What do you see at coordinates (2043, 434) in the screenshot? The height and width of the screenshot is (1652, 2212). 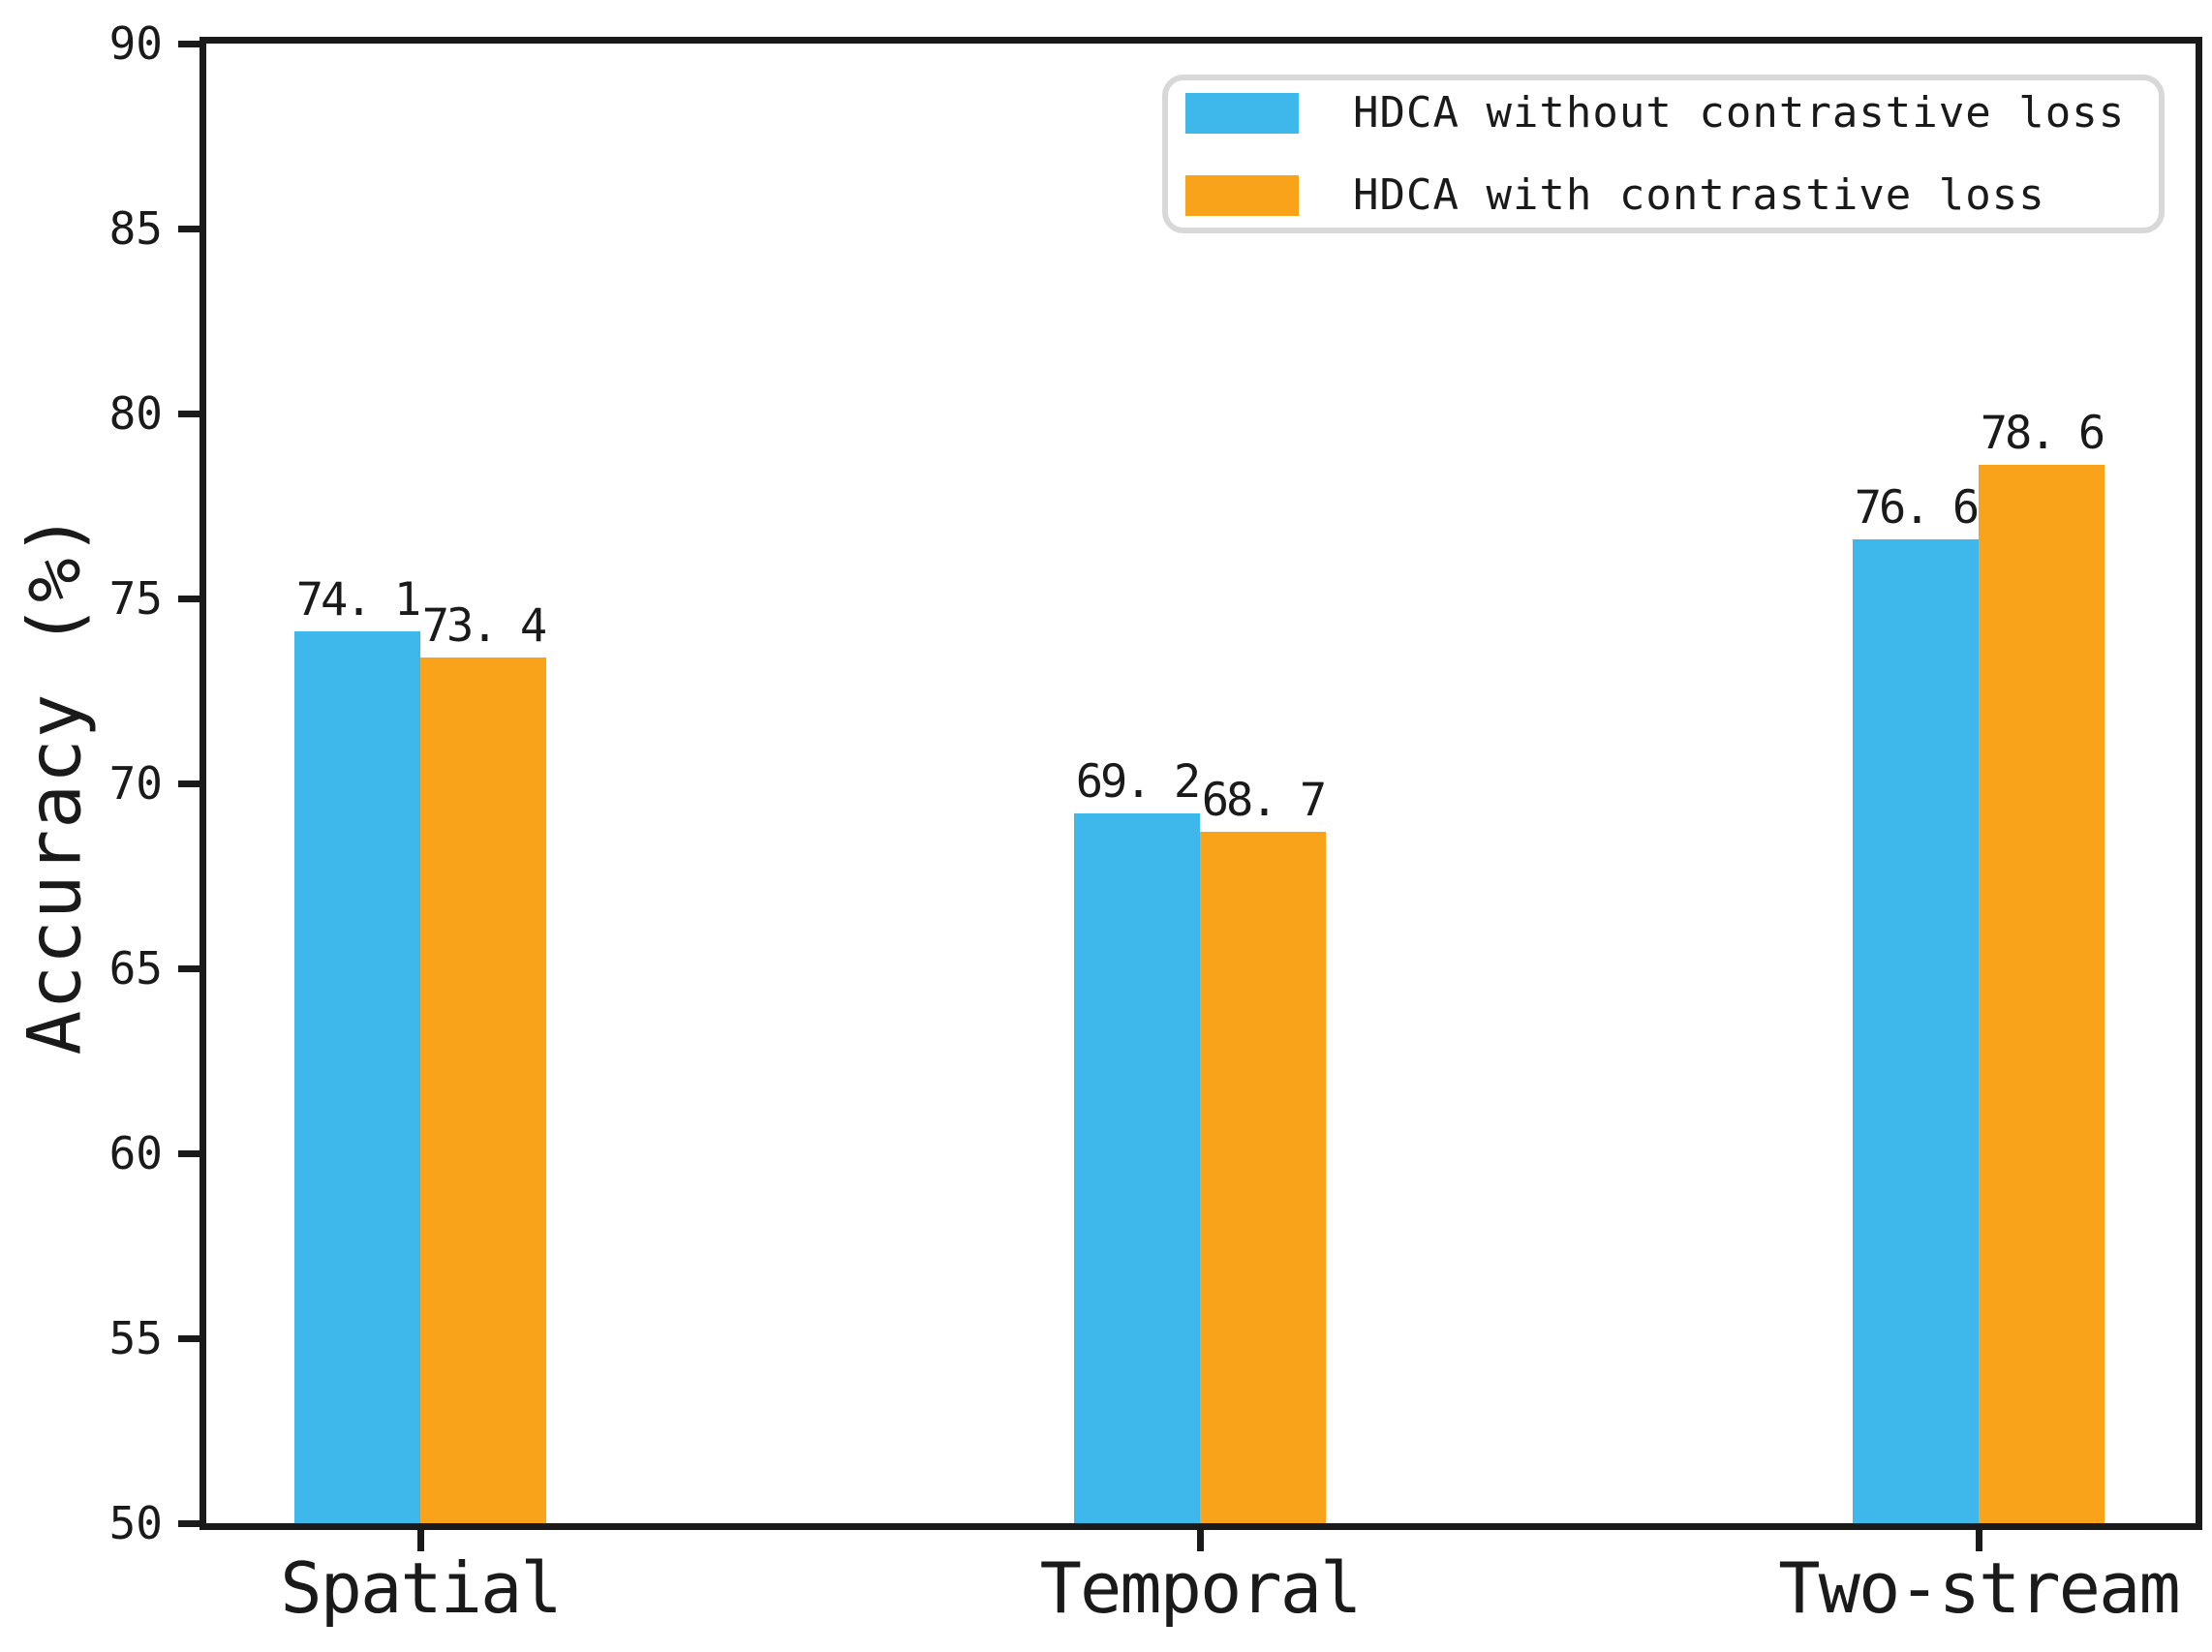 I see `value-label-two-stream-with-loss: 78. 6` at bounding box center [2043, 434].